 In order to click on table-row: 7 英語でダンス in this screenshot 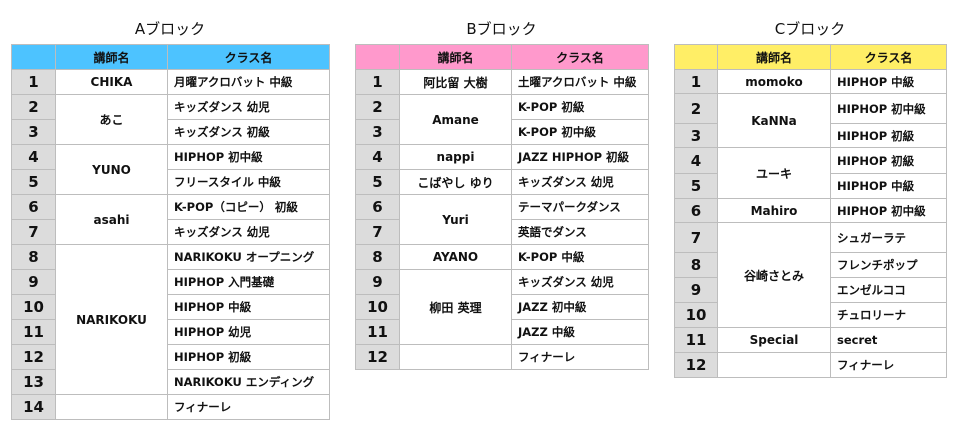, I will do `click(502, 232)`.